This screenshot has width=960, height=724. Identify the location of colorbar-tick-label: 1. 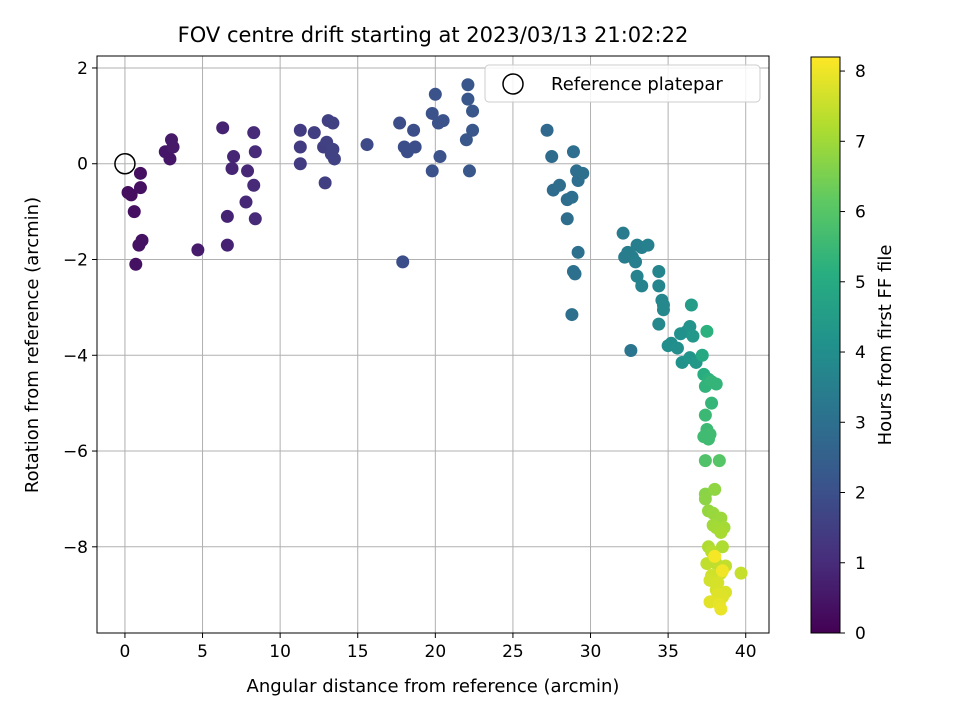
(860, 564).